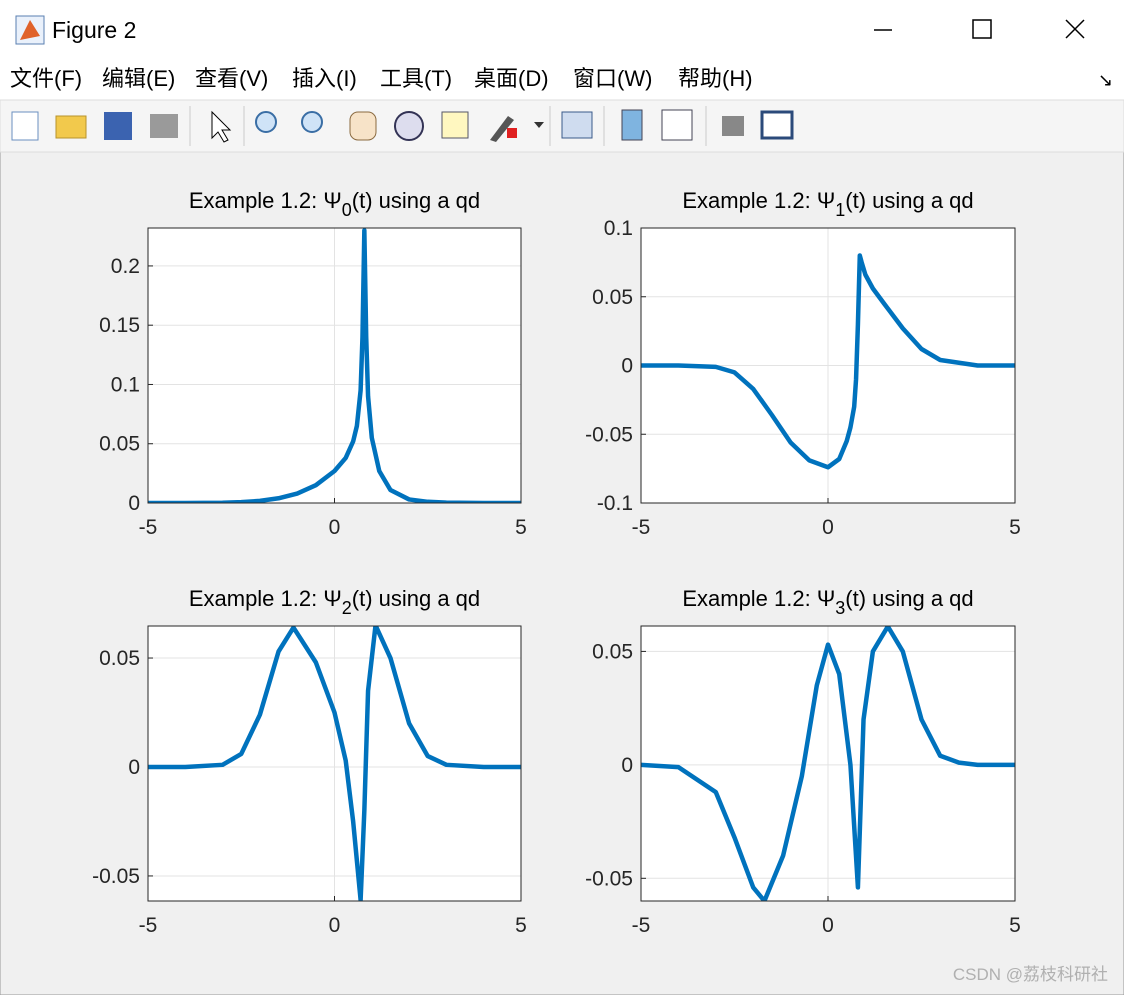 The height and width of the screenshot is (995, 1124). What do you see at coordinates (632, 125) in the screenshot?
I see `colorbar-icon` at bounding box center [632, 125].